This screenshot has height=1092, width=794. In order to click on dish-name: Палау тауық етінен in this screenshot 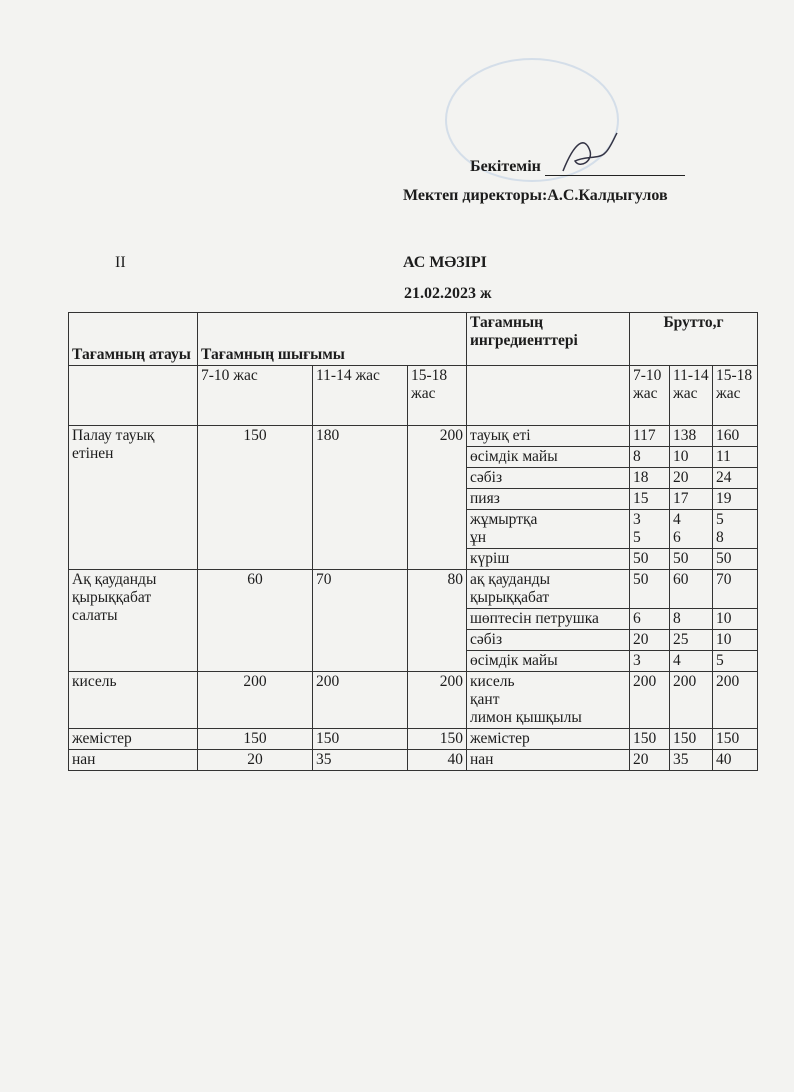, I will do `click(133, 497)`.